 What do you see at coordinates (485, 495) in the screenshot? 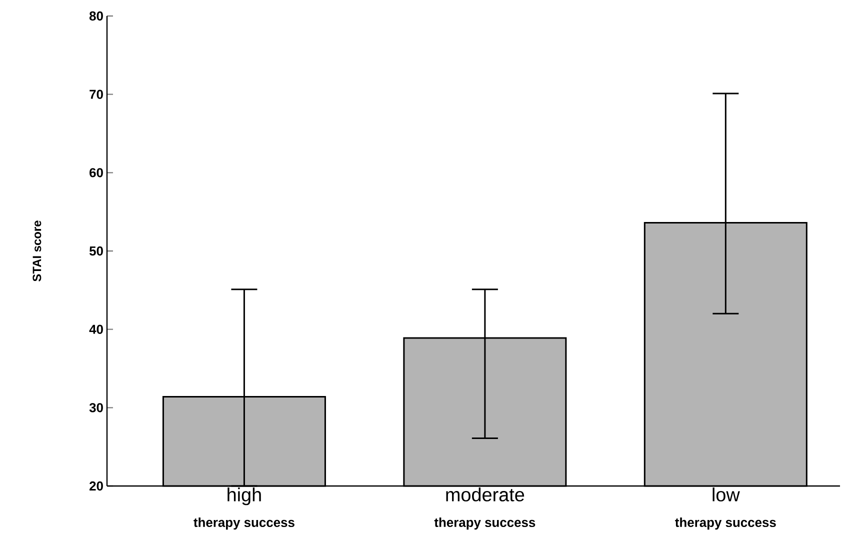
I see `x-tick-label: moderate` at bounding box center [485, 495].